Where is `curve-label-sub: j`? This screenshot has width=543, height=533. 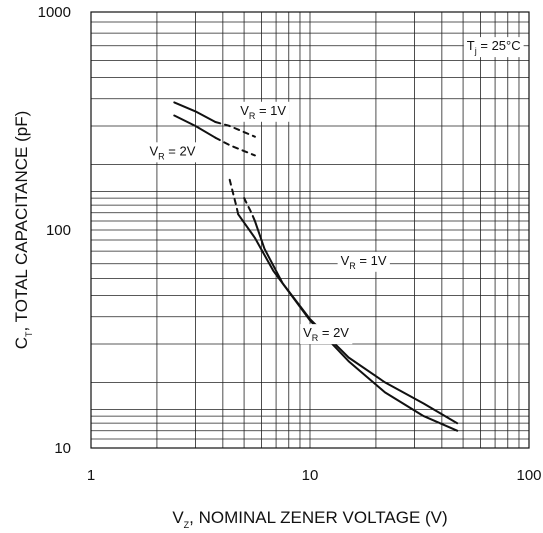 curve-label-sub: j is located at coordinates (475, 51).